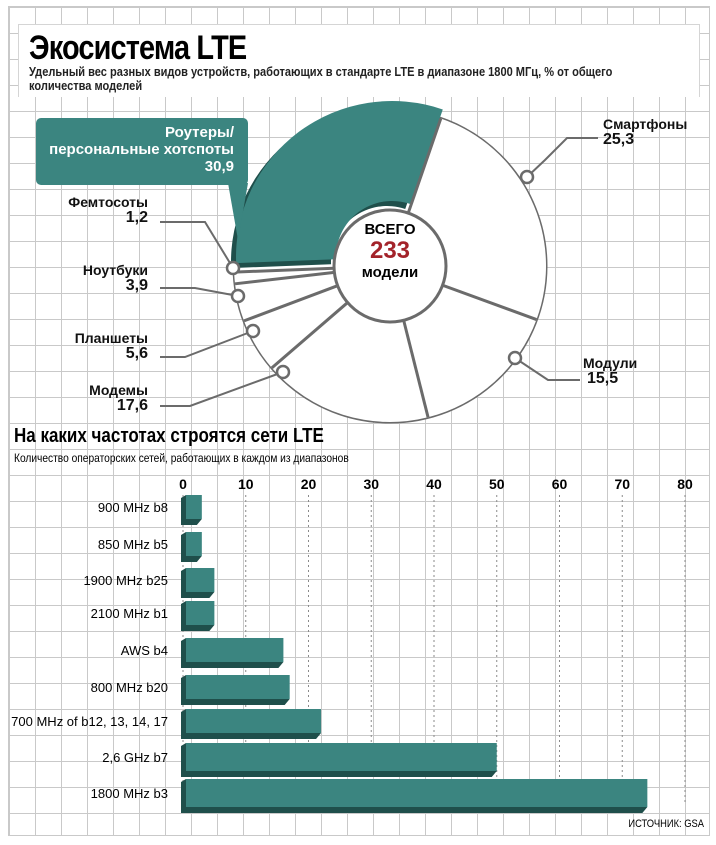 The image size is (716, 845). Describe the element at coordinates (183, 484) in the screenshot. I see `x-tick-label: 0` at that location.